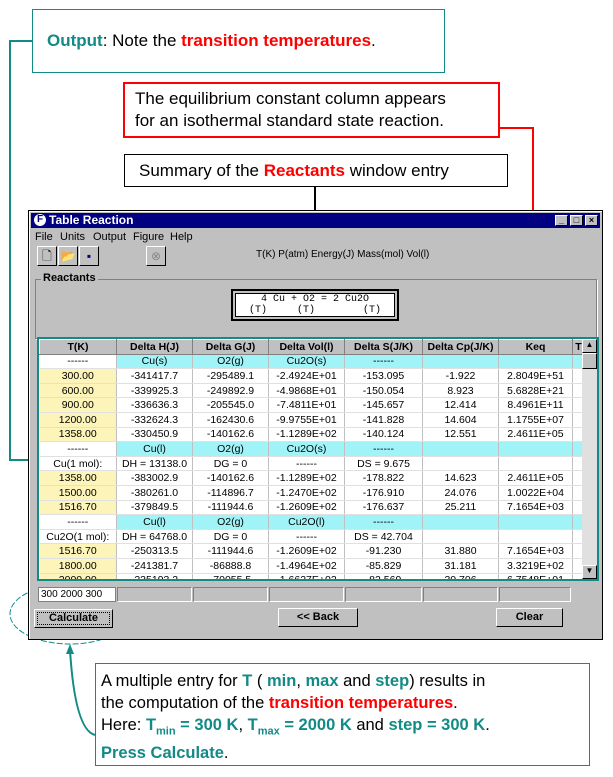 The height and width of the screenshot is (777, 613). Describe the element at coordinates (230, 478) in the screenshot. I see `table-cell: -140162.6` at that location.